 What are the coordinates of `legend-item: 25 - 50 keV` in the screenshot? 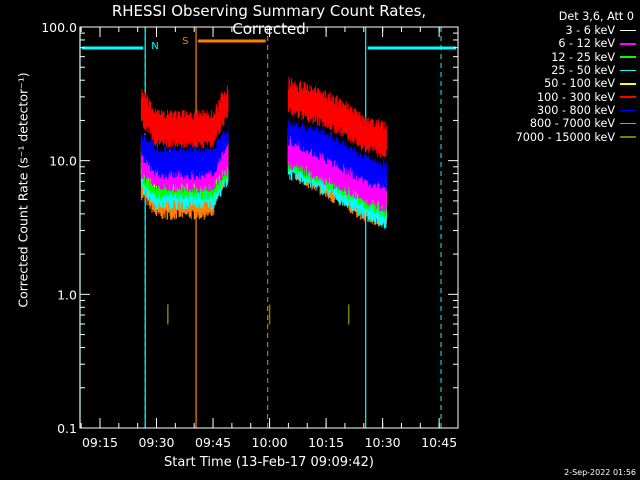 It's located at (553, 70).